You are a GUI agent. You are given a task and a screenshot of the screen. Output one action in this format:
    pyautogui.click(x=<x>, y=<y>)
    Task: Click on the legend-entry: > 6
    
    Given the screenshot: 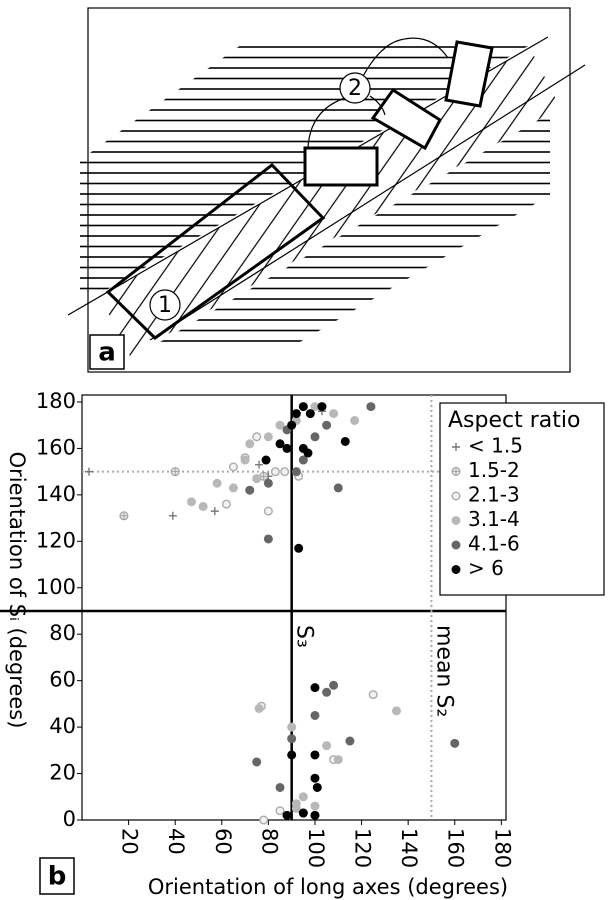 What is the action you would take?
    pyautogui.click(x=477, y=568)
    